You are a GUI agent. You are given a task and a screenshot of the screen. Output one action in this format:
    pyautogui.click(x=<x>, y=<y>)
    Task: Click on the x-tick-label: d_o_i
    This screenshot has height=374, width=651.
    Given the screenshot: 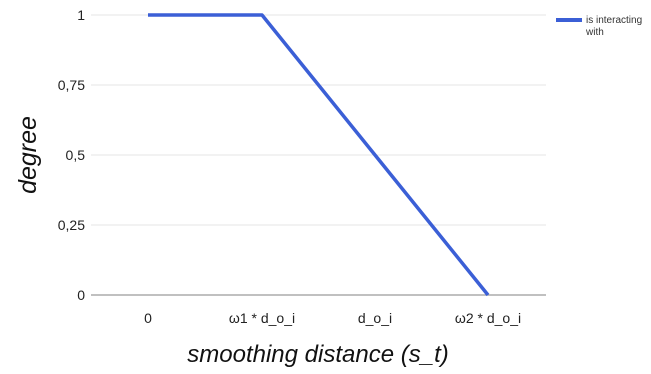 What is the action you would take?
    pyautogui.click(x=375, y=318)
    